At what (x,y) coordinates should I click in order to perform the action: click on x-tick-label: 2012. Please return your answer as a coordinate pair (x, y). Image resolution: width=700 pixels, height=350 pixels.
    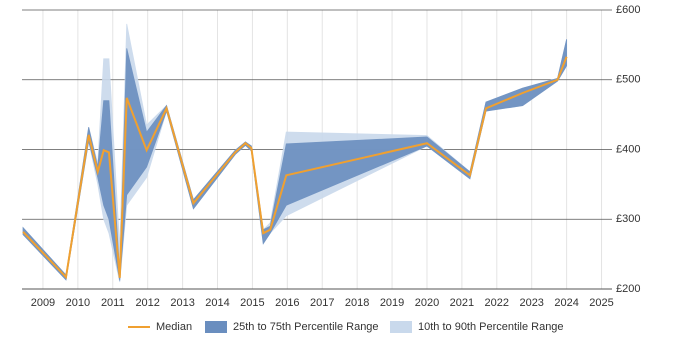
    Looking at the image, I should click on (147, 303).